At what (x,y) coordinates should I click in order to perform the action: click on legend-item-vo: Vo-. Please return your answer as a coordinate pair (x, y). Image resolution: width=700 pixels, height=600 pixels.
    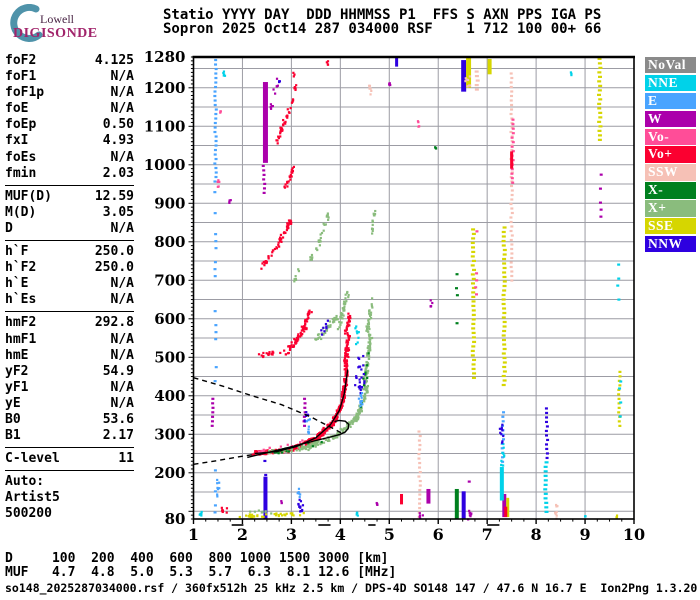
    Looking at the image, I should click on (670, 136).